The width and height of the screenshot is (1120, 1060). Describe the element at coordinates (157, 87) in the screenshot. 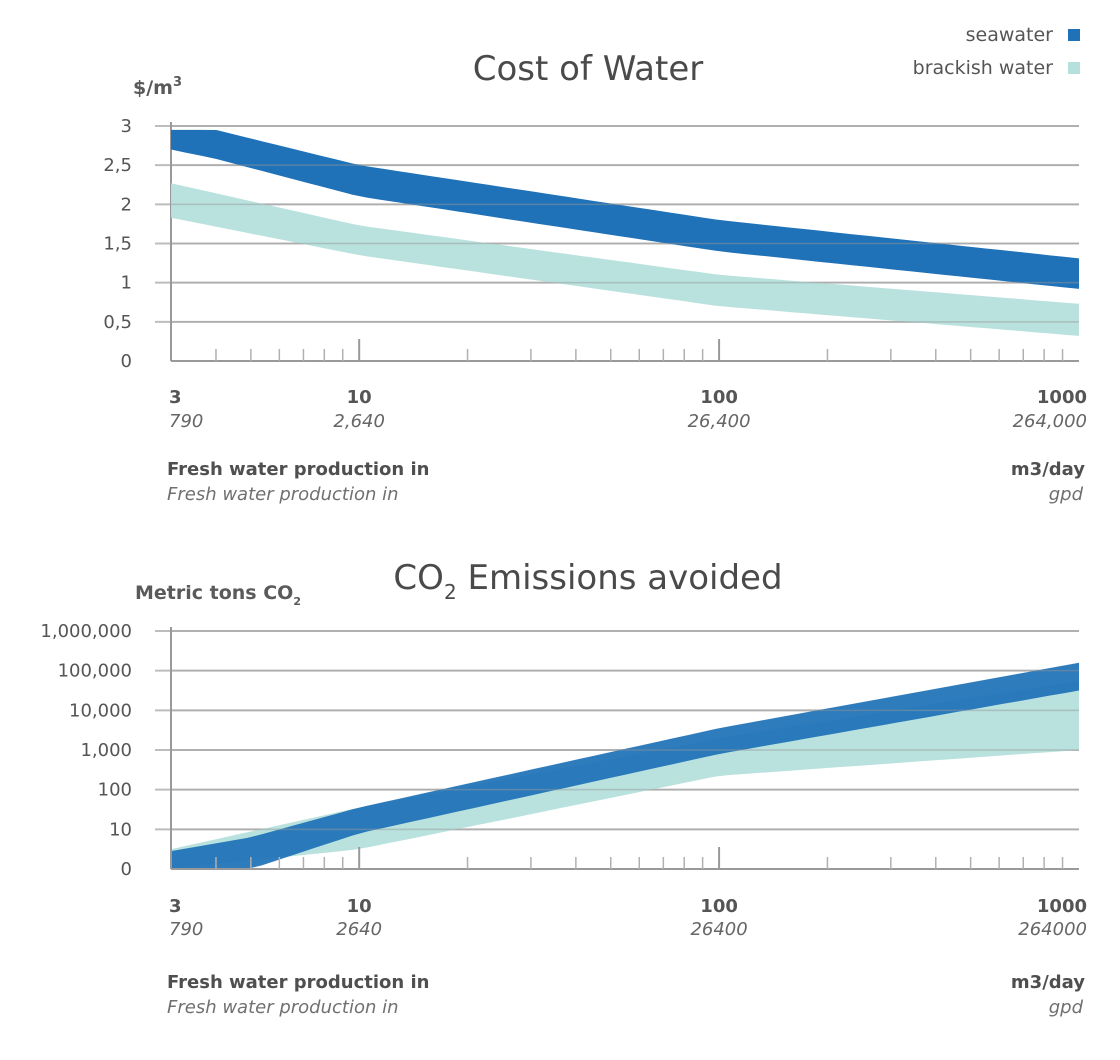

I see `chart1-y-axis-label: $/m3` at that location.